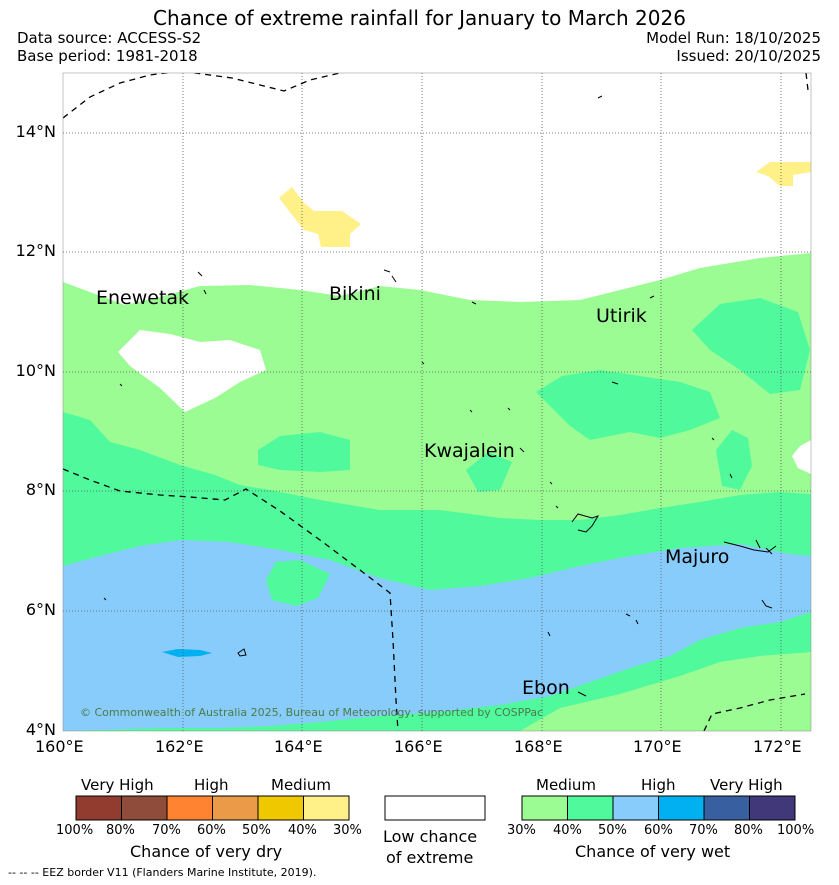 Image resolution: width=839 pixels, height=885 pixels. Describe the element at coordinates (211, 785) in the screenshot. I see `dry-level-high: High` at that location.